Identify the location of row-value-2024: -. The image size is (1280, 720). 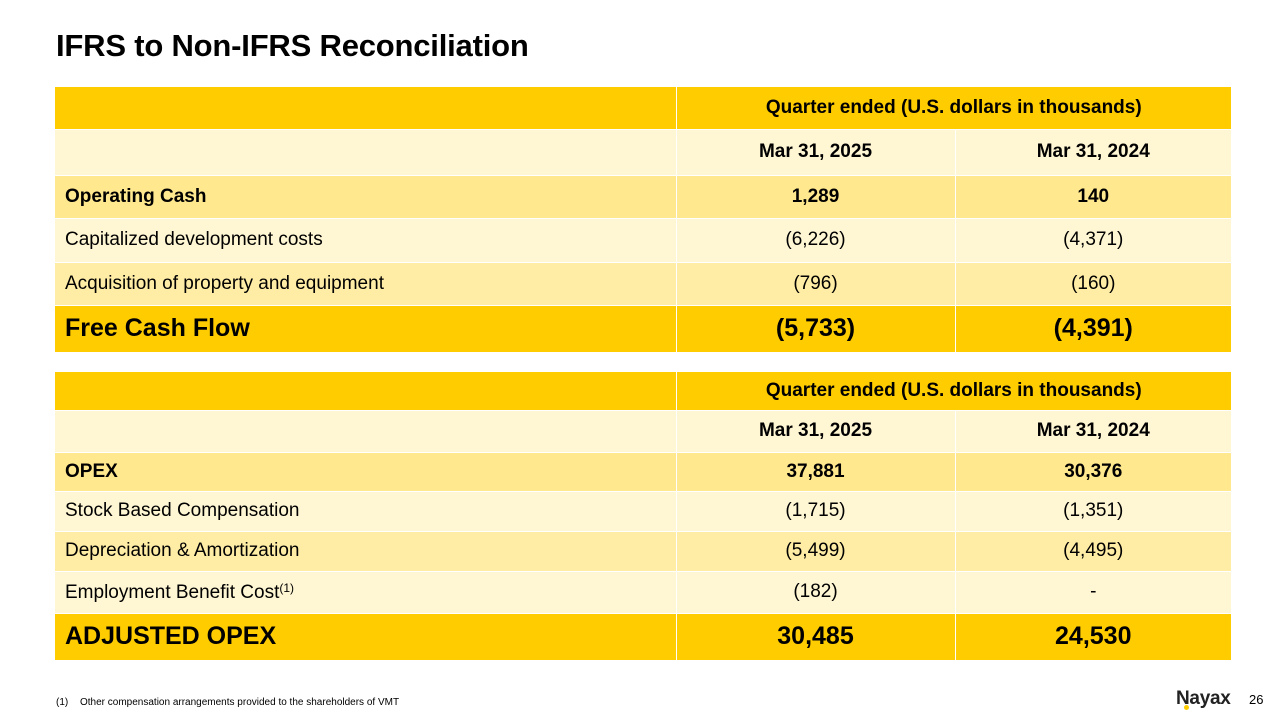
(1093, 592).